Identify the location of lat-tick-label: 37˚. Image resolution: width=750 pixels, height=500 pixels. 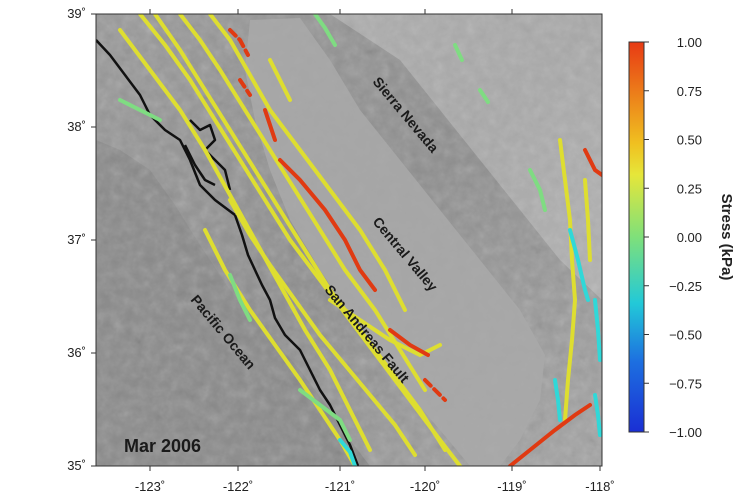
(76, 239).